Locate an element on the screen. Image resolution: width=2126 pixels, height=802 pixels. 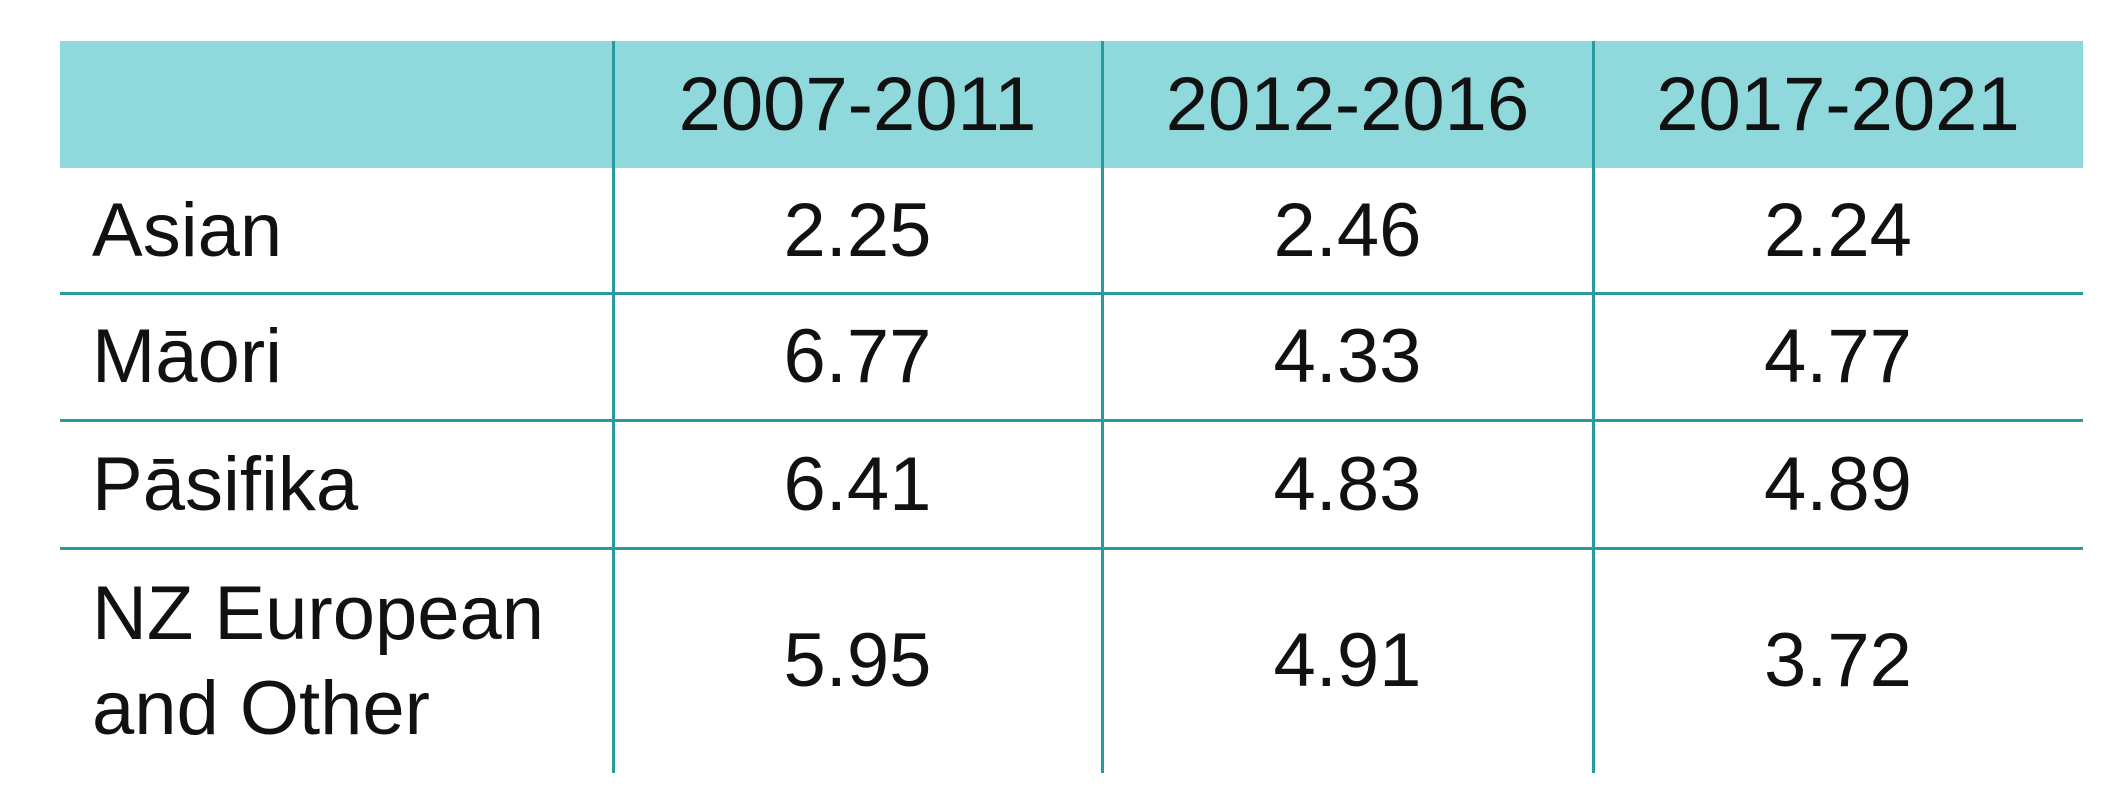
table-cell: 5.95 is located at coordinates (857, 660).